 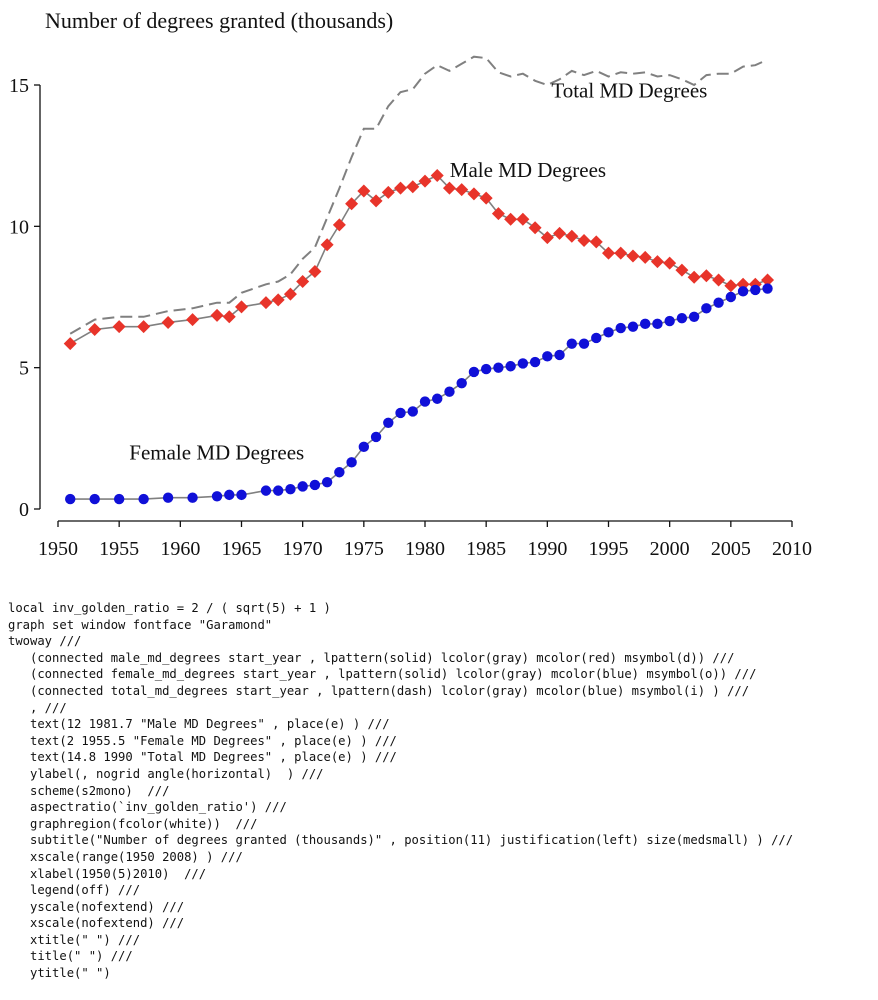 I want to click on total-md-degrees-annotation: Total MD Degrees, so click(x=629, y=91).